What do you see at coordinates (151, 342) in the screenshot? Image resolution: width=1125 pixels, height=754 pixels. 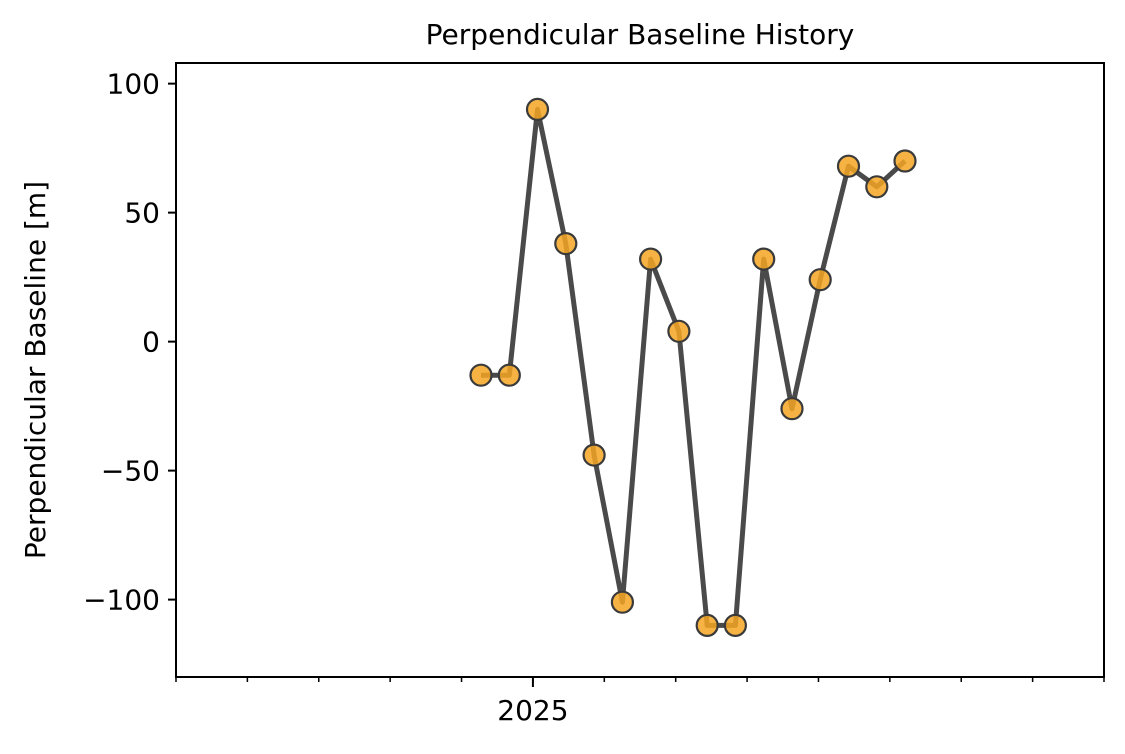 I see `y-tick-label: 0` at bounding box center [151, 342].